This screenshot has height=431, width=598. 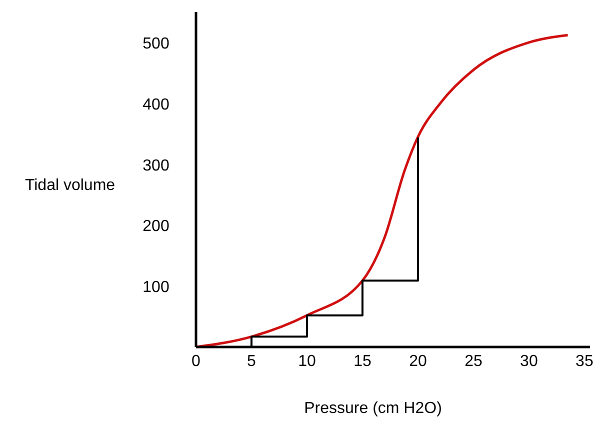 I want to click on x-tick-label: 5, so click(x=251, y=361).